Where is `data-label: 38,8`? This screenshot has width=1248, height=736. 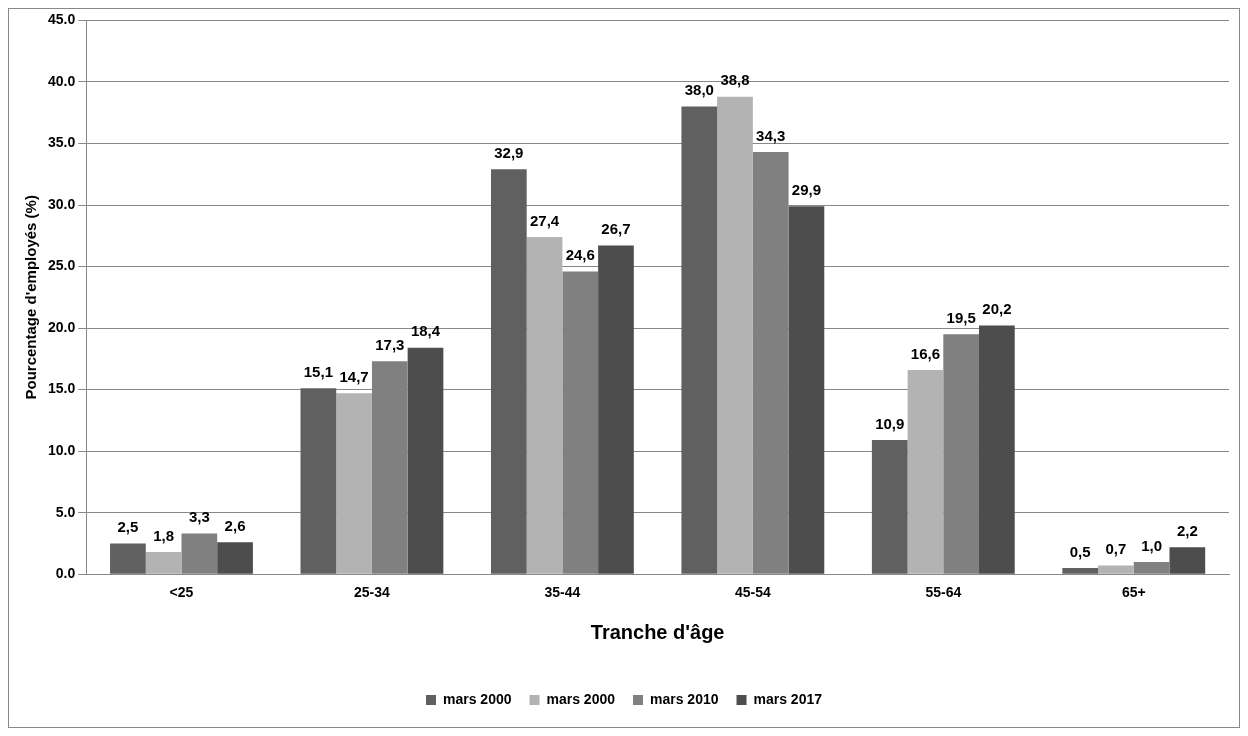 data-label: 38,8 is located at coordinates (735, 80).